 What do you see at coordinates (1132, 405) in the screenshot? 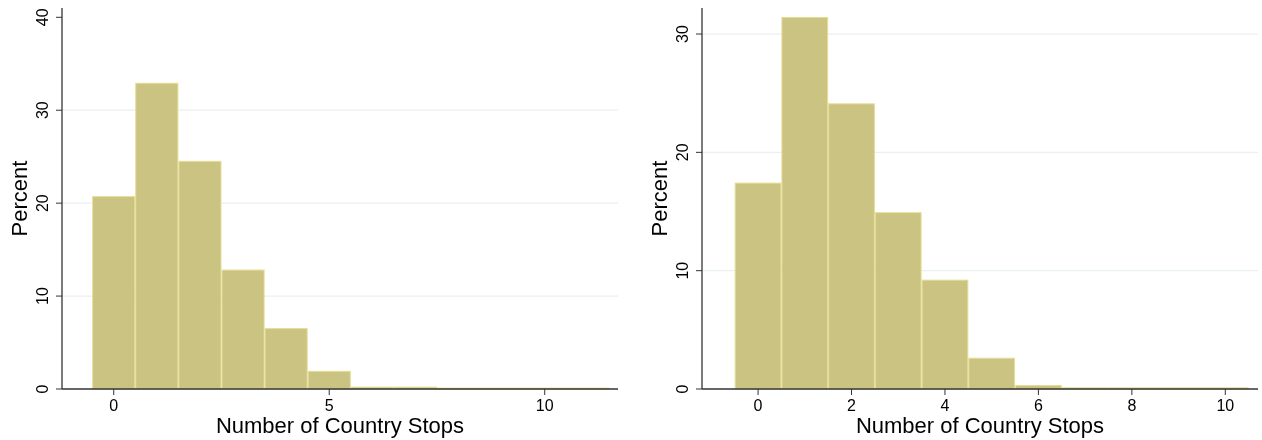
I see `x-tick-label: 8` at bounding box center [1132, 405].